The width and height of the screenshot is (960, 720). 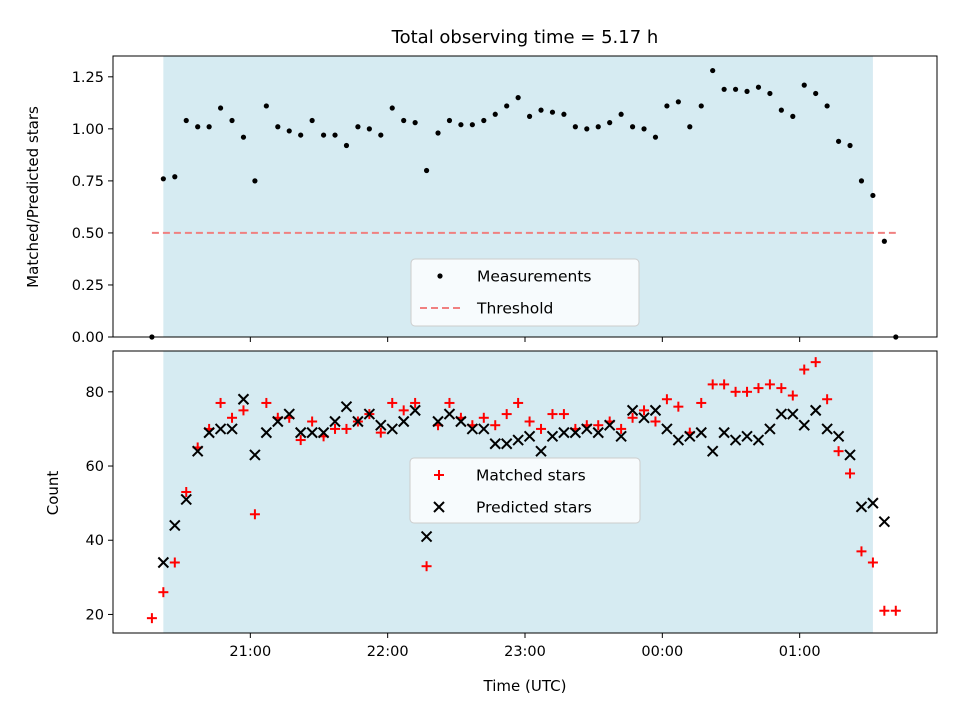 What do you see at coordinates (514, 309) in the screenshot?
I see `top-legend-label: Threshold` at bounding box center [514, 309].